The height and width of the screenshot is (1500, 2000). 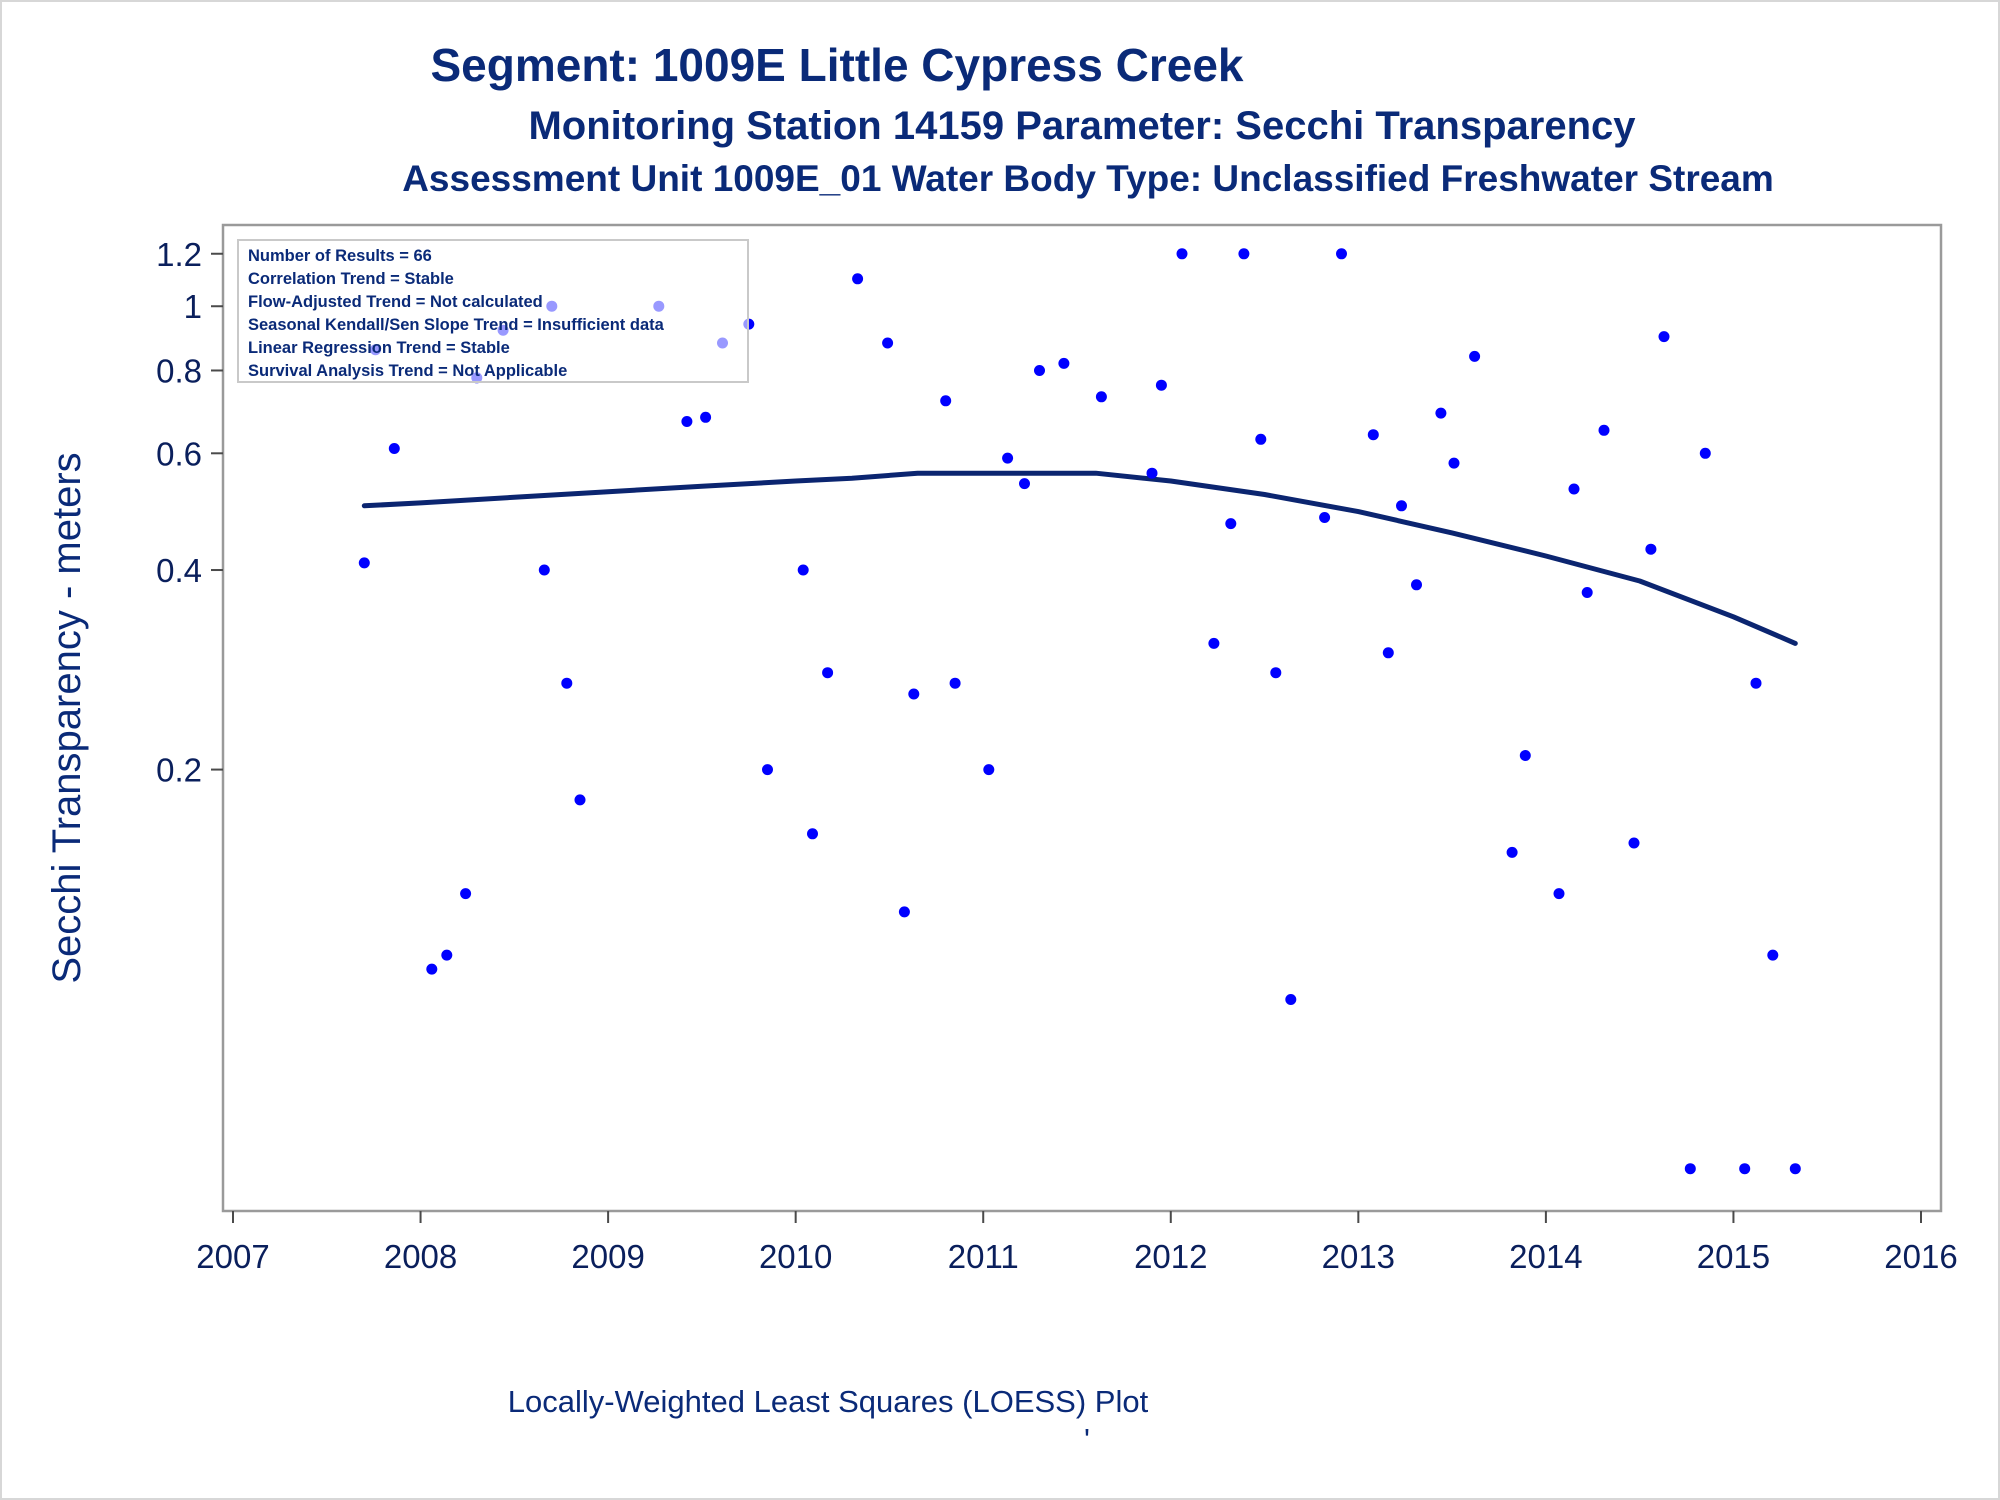 I want to click on stats-number-of-results: Number of Results = 66, so click(x=340, y=256).